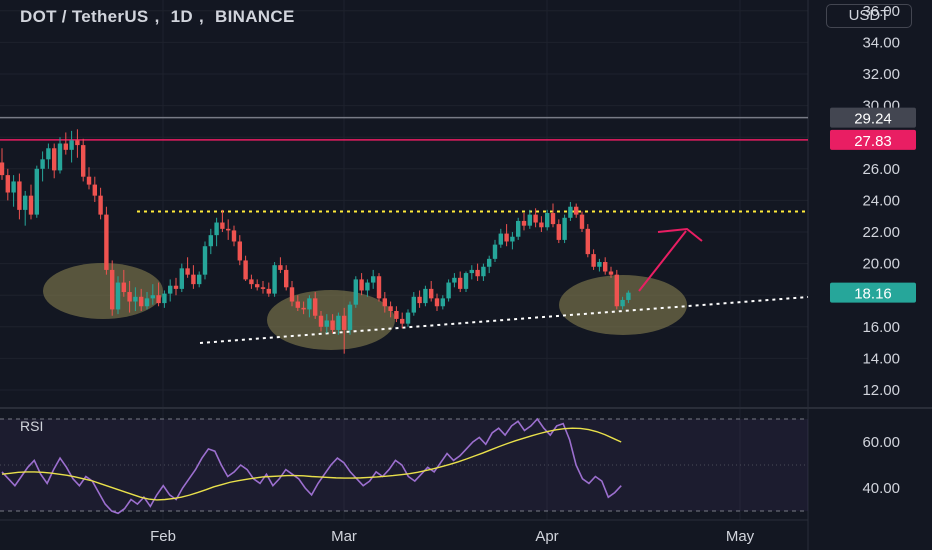  What do you see at coordinates (680, 234) in the screenshot?
I see `arrow-head` at bounding box center [680, 234].